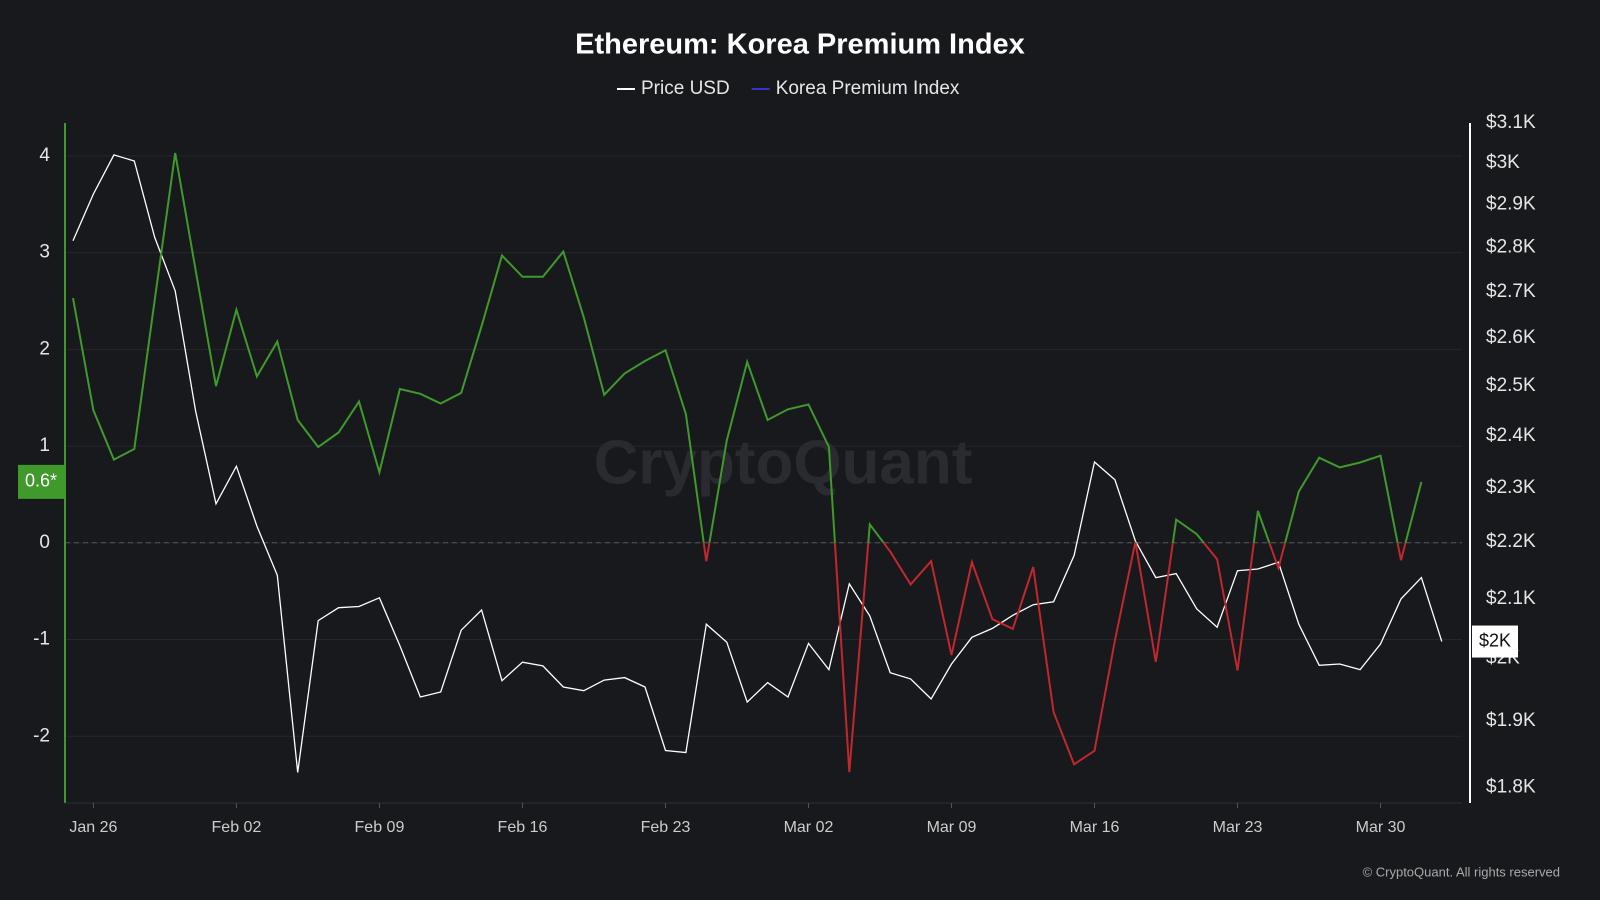 The height and width of the screenshot is (900, 1600). Describe the element at coordinates (44, 155) in the screenshot. I see `y-tick-label: 4` at that location.